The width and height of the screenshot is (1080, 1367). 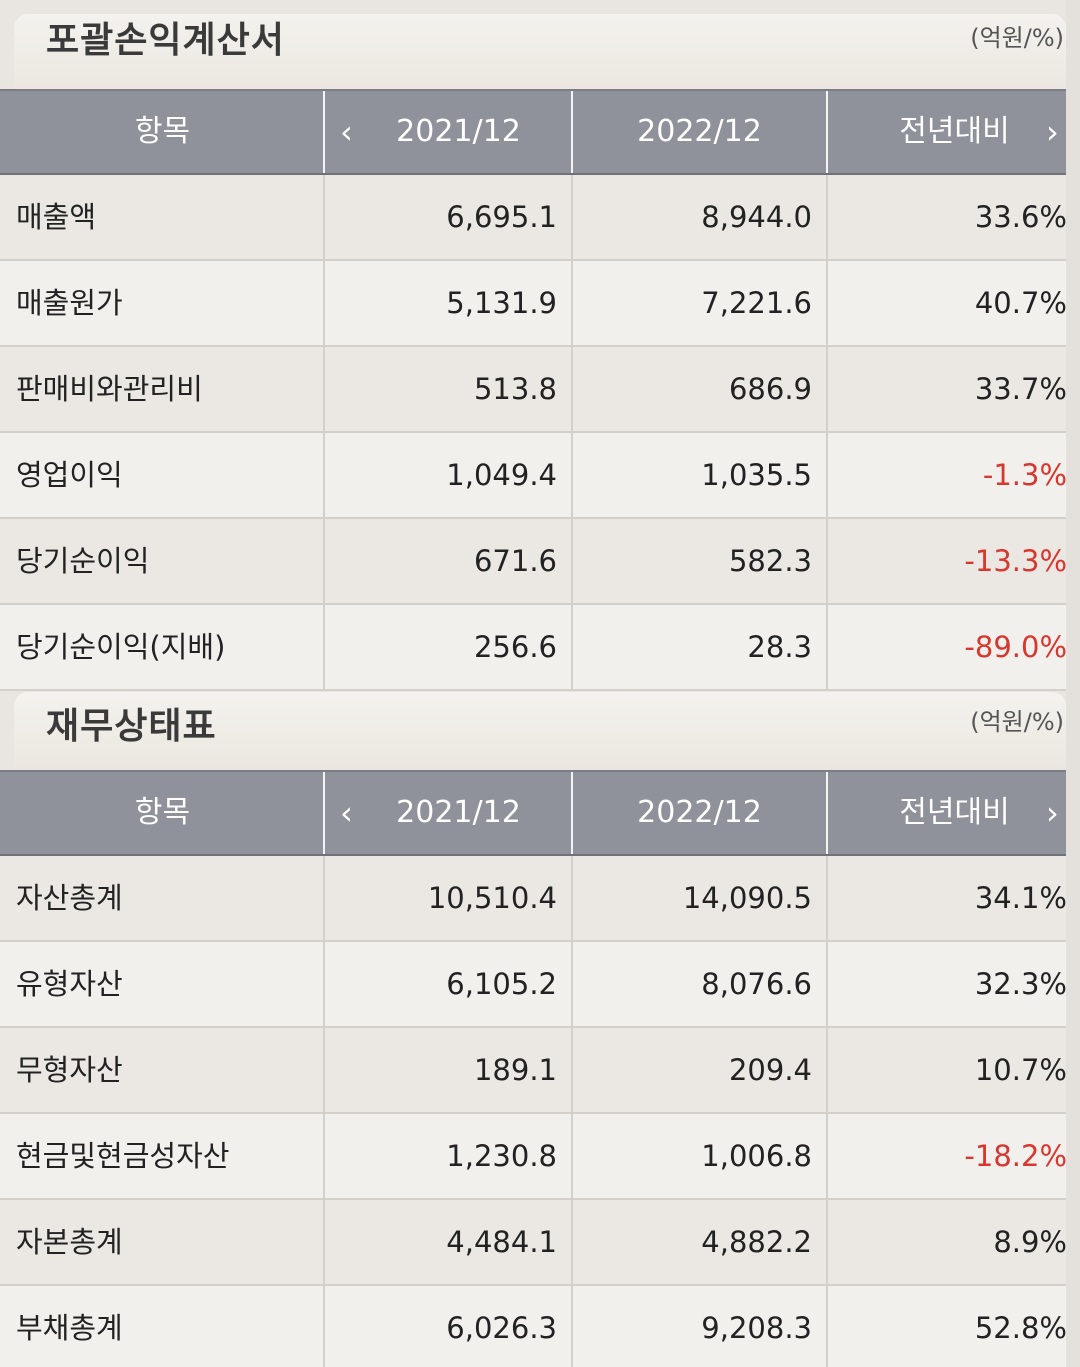 I want to click on value-yoy: 33.6%, so click(x=1020, y=217).